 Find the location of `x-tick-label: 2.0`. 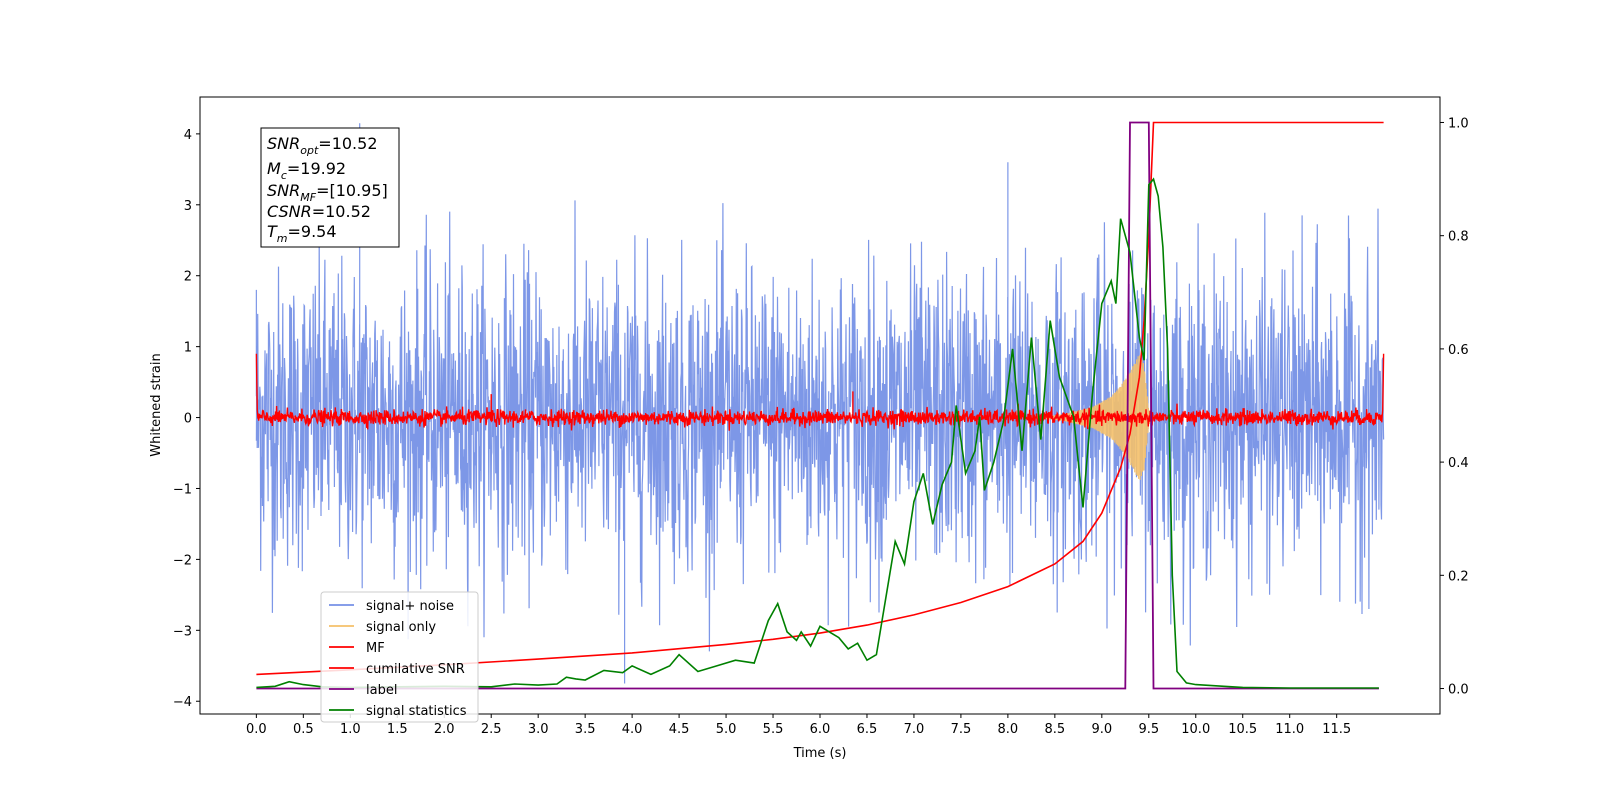

x-tick-label: 2.0 is located at coordinates (444, 729).